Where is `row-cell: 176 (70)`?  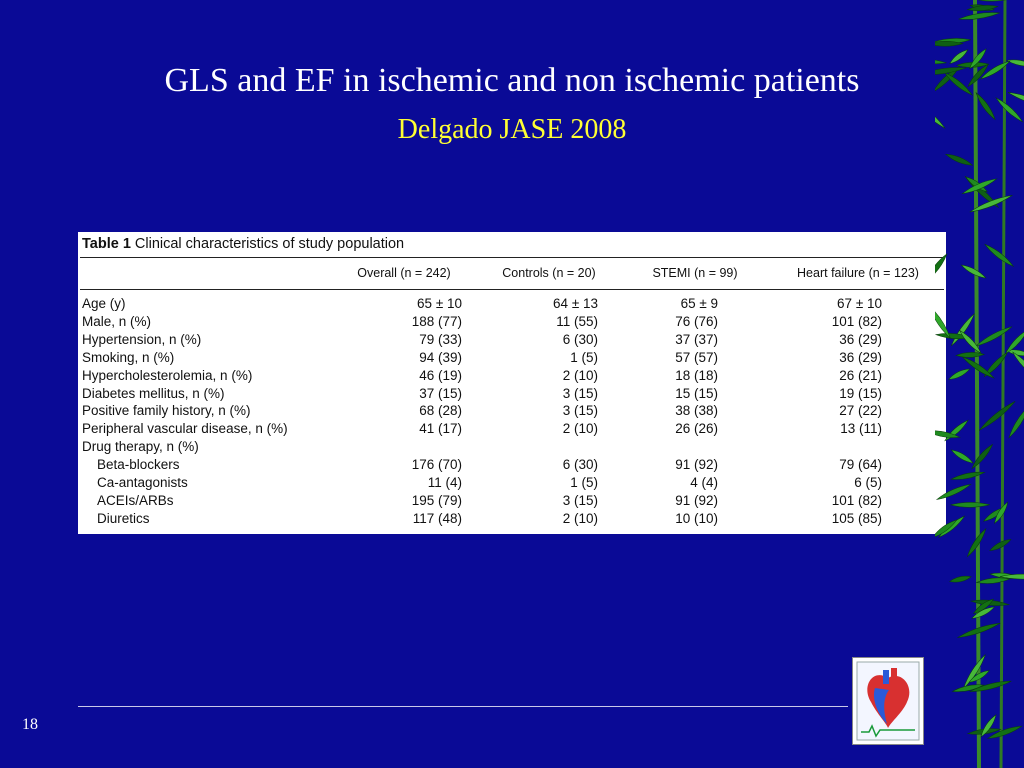
row-cell: 176 (70) is located at coordinates (436, 465).